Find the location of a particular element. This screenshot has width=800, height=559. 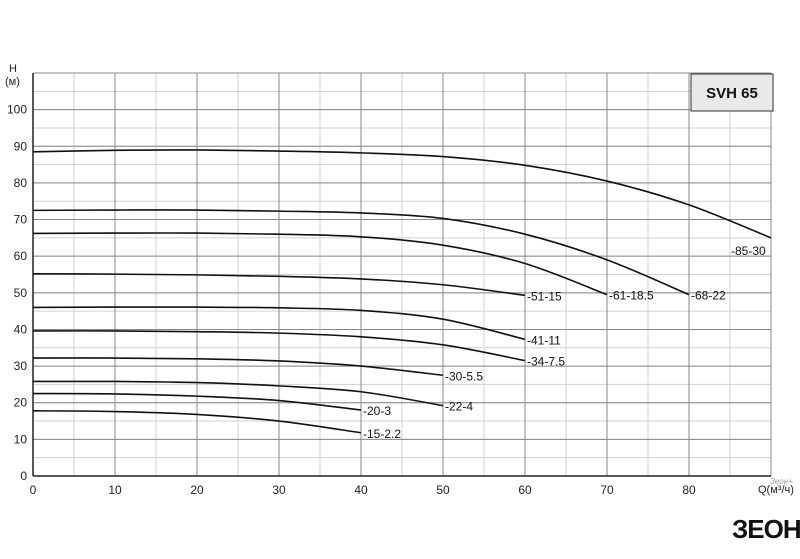

y-axis-title-h: H is located at coordinates (13, 69).